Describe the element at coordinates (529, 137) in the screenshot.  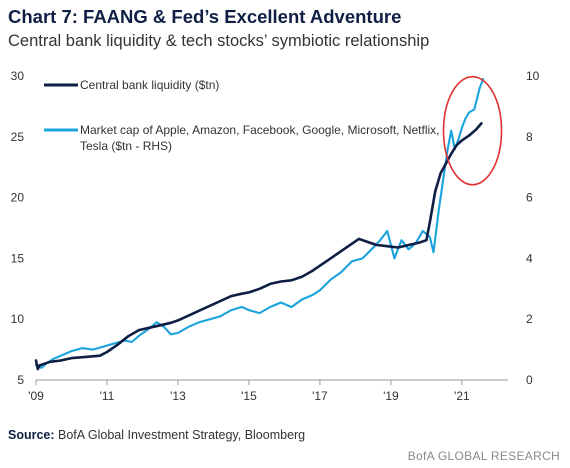
I see `y-right-tick-label: 8` at that location.